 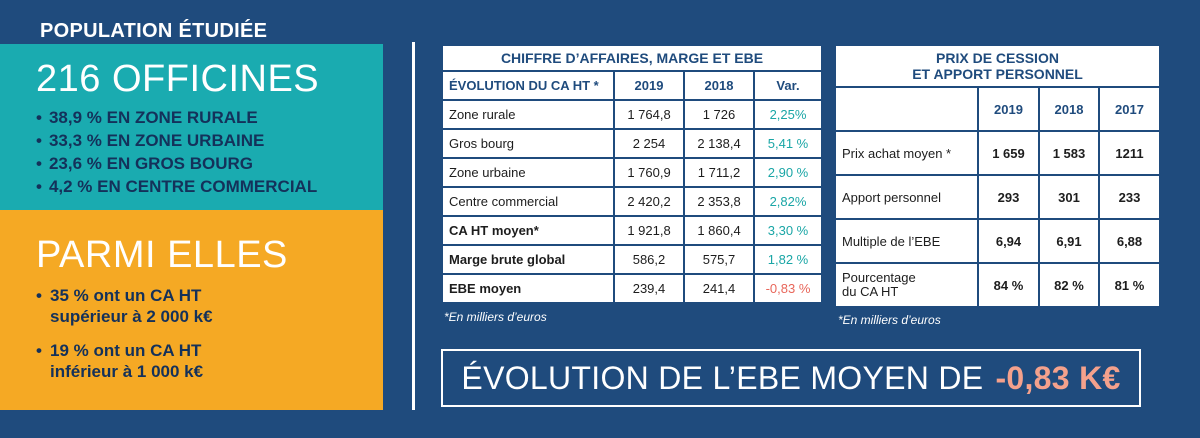 What do you see at coordinates (1008, 285) in the screenshot?
I see `cell-2019: 84 %` at bounding box center [1008, 285].